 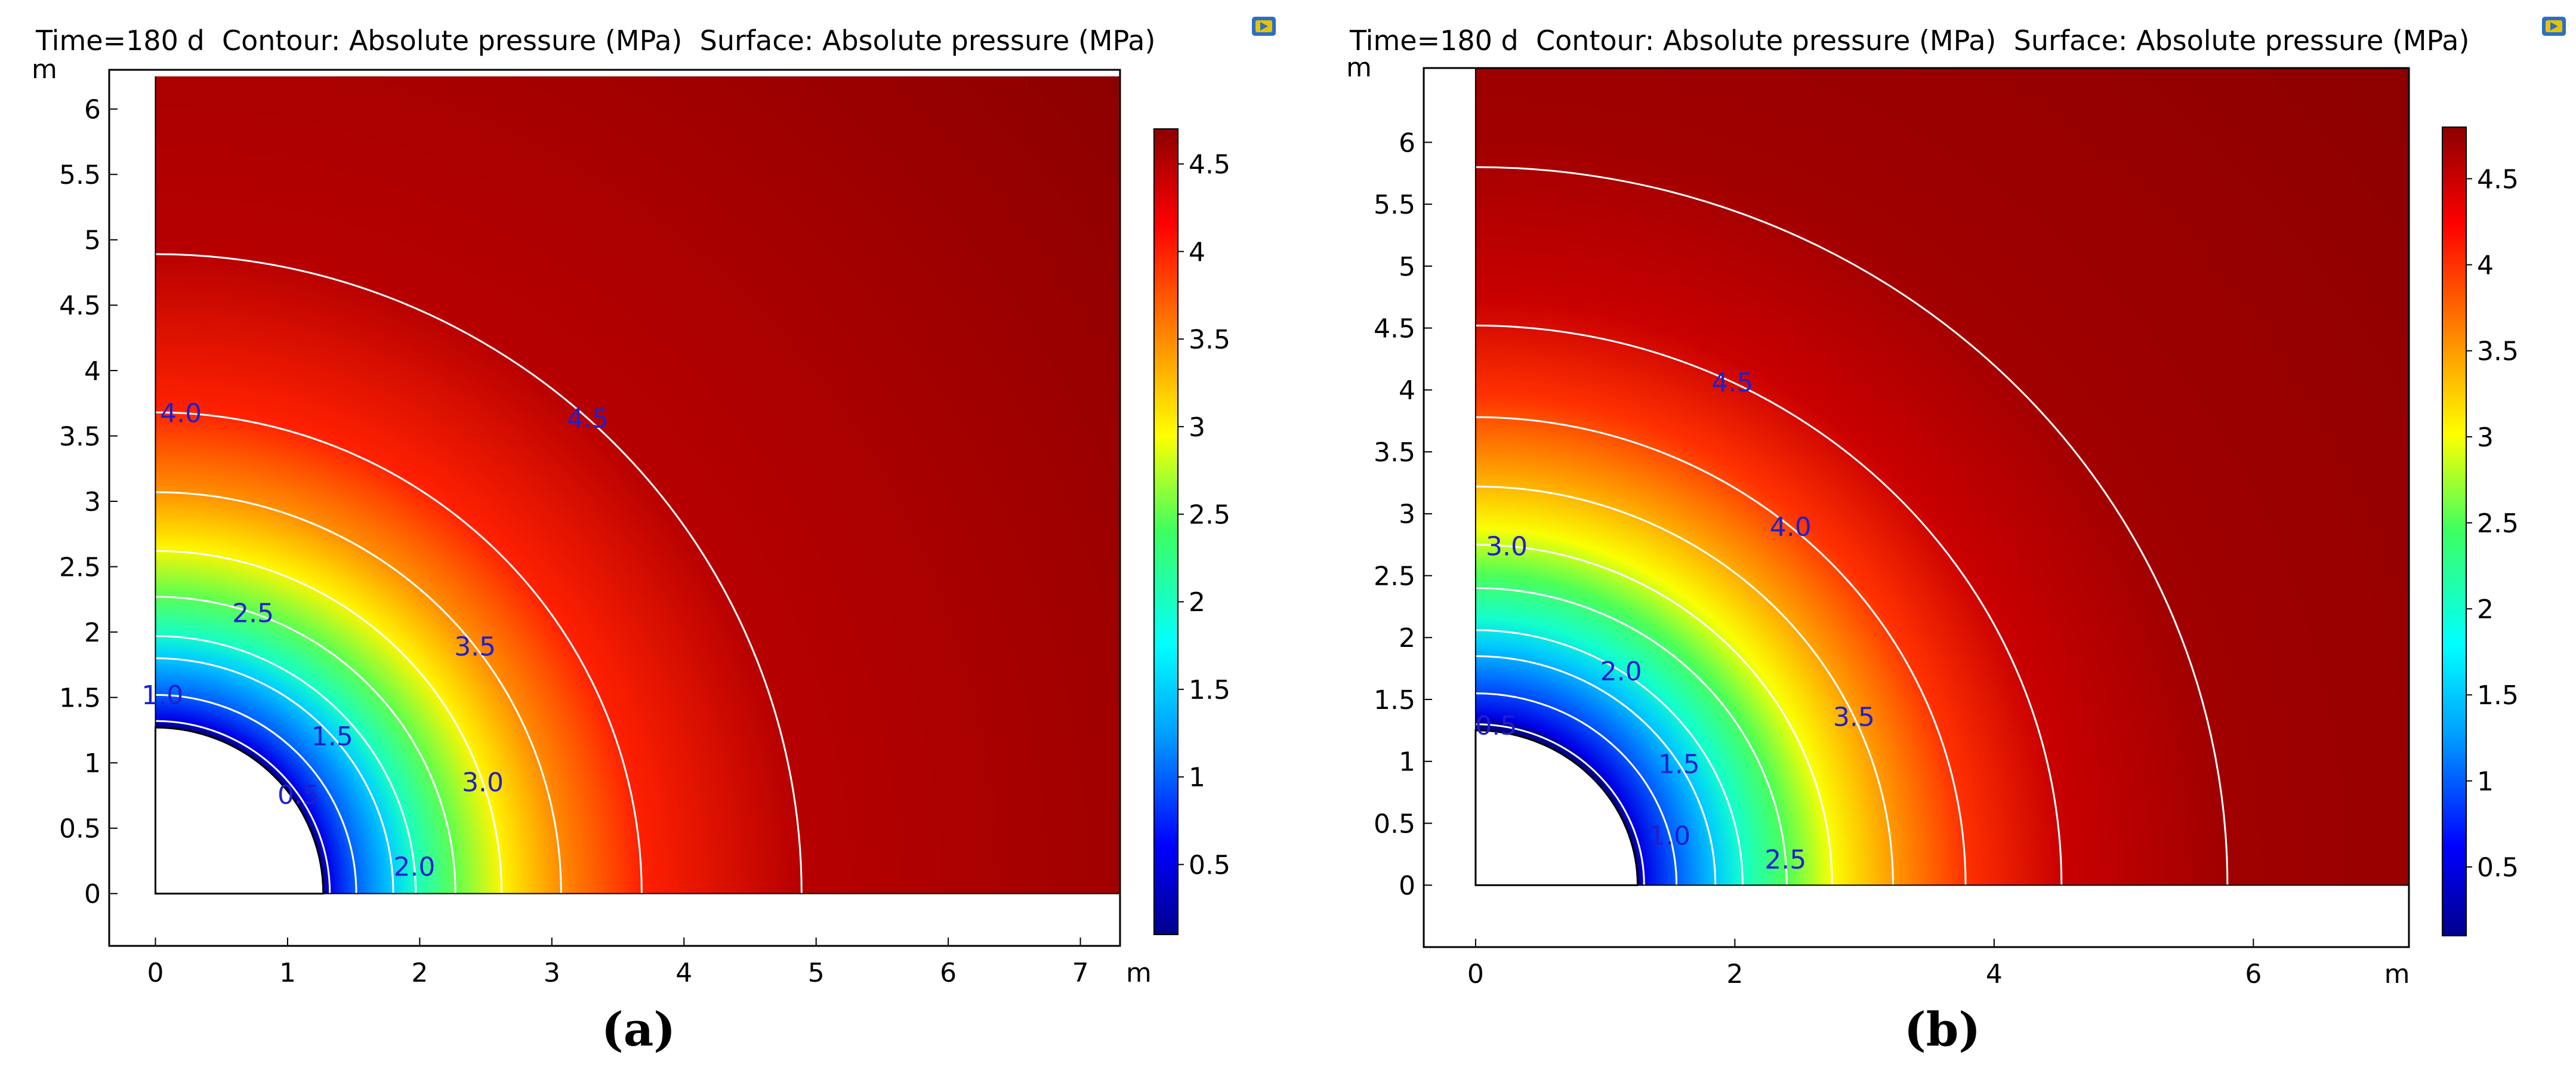 I want to click on x-tick-label: 1, so click(x=288, y=973).